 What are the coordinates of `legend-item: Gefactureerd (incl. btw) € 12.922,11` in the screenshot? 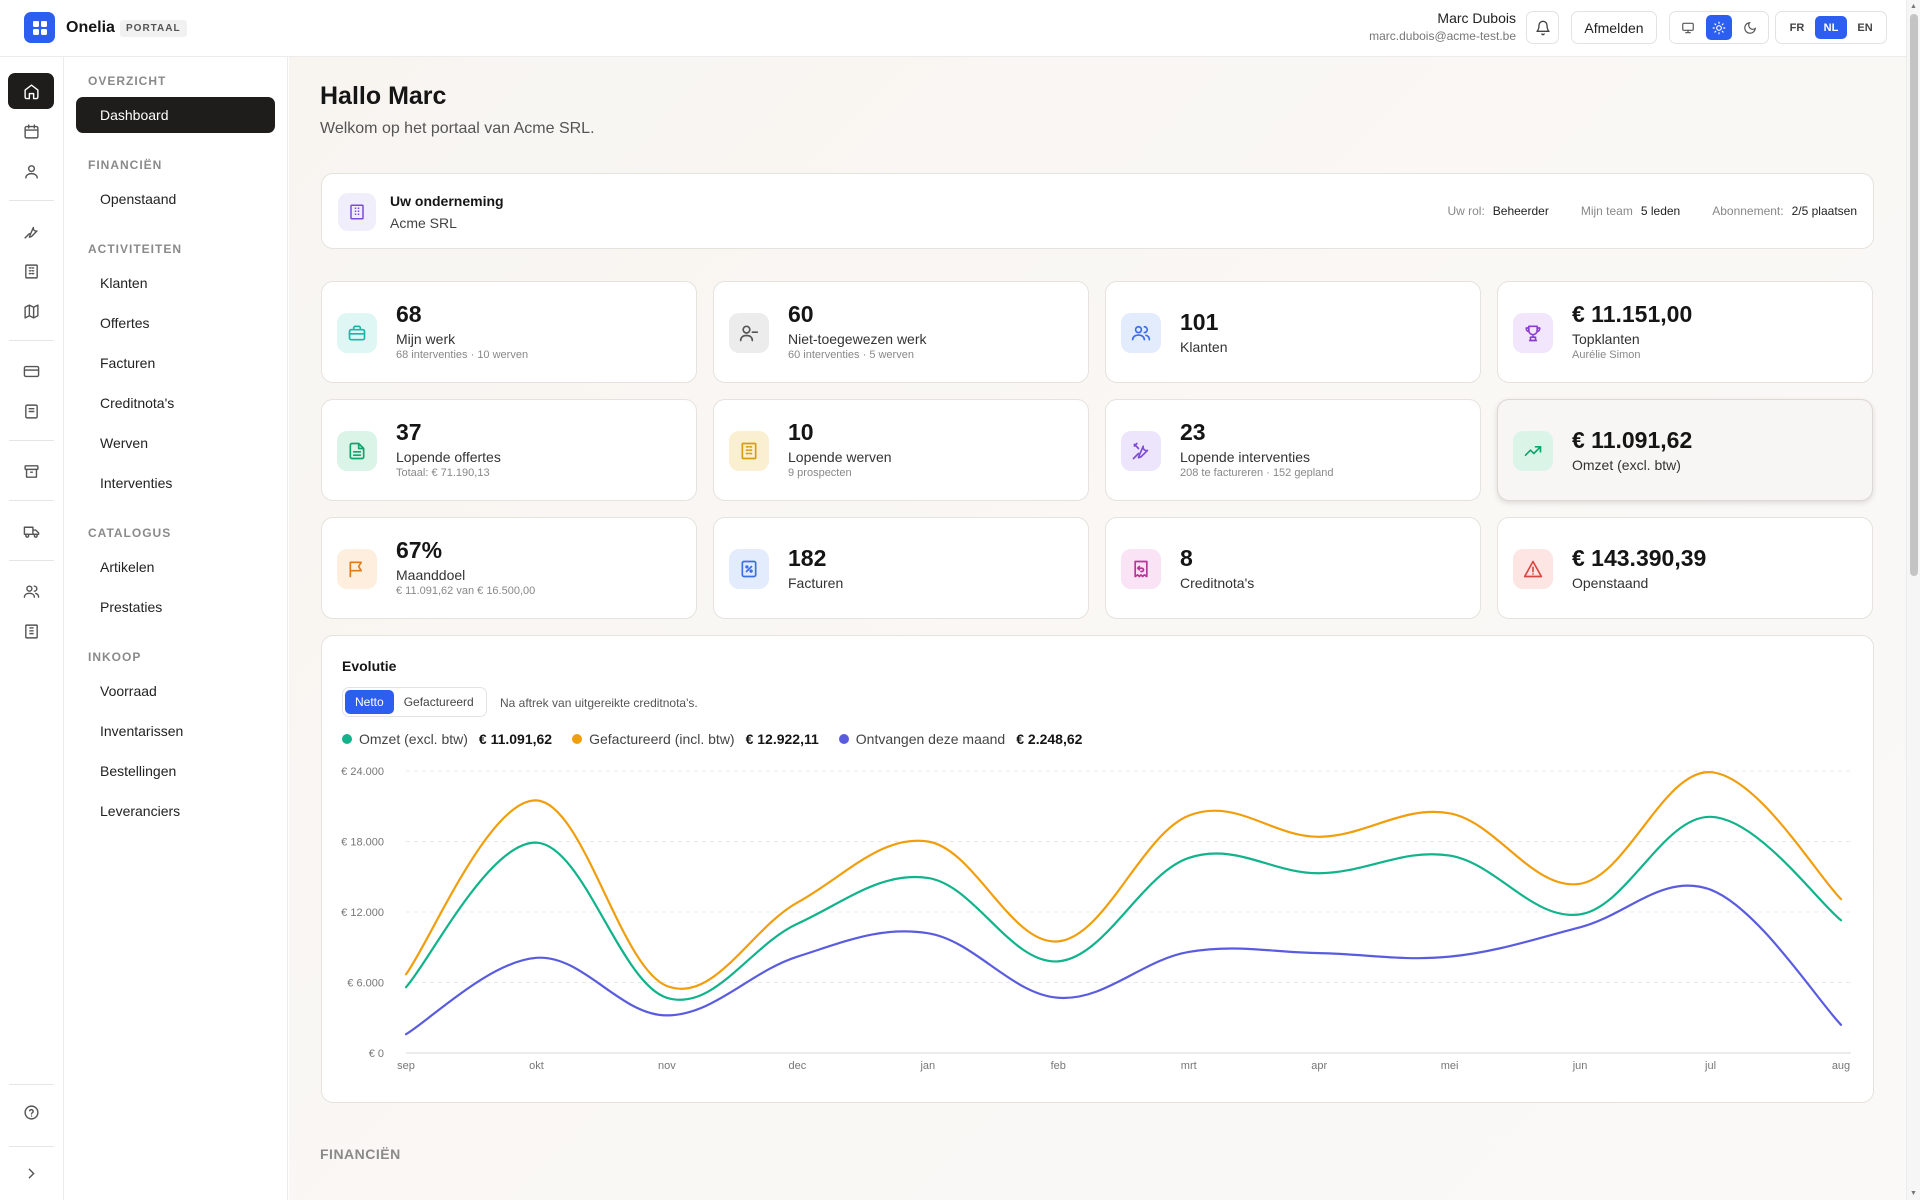 It's located at (695, 739).